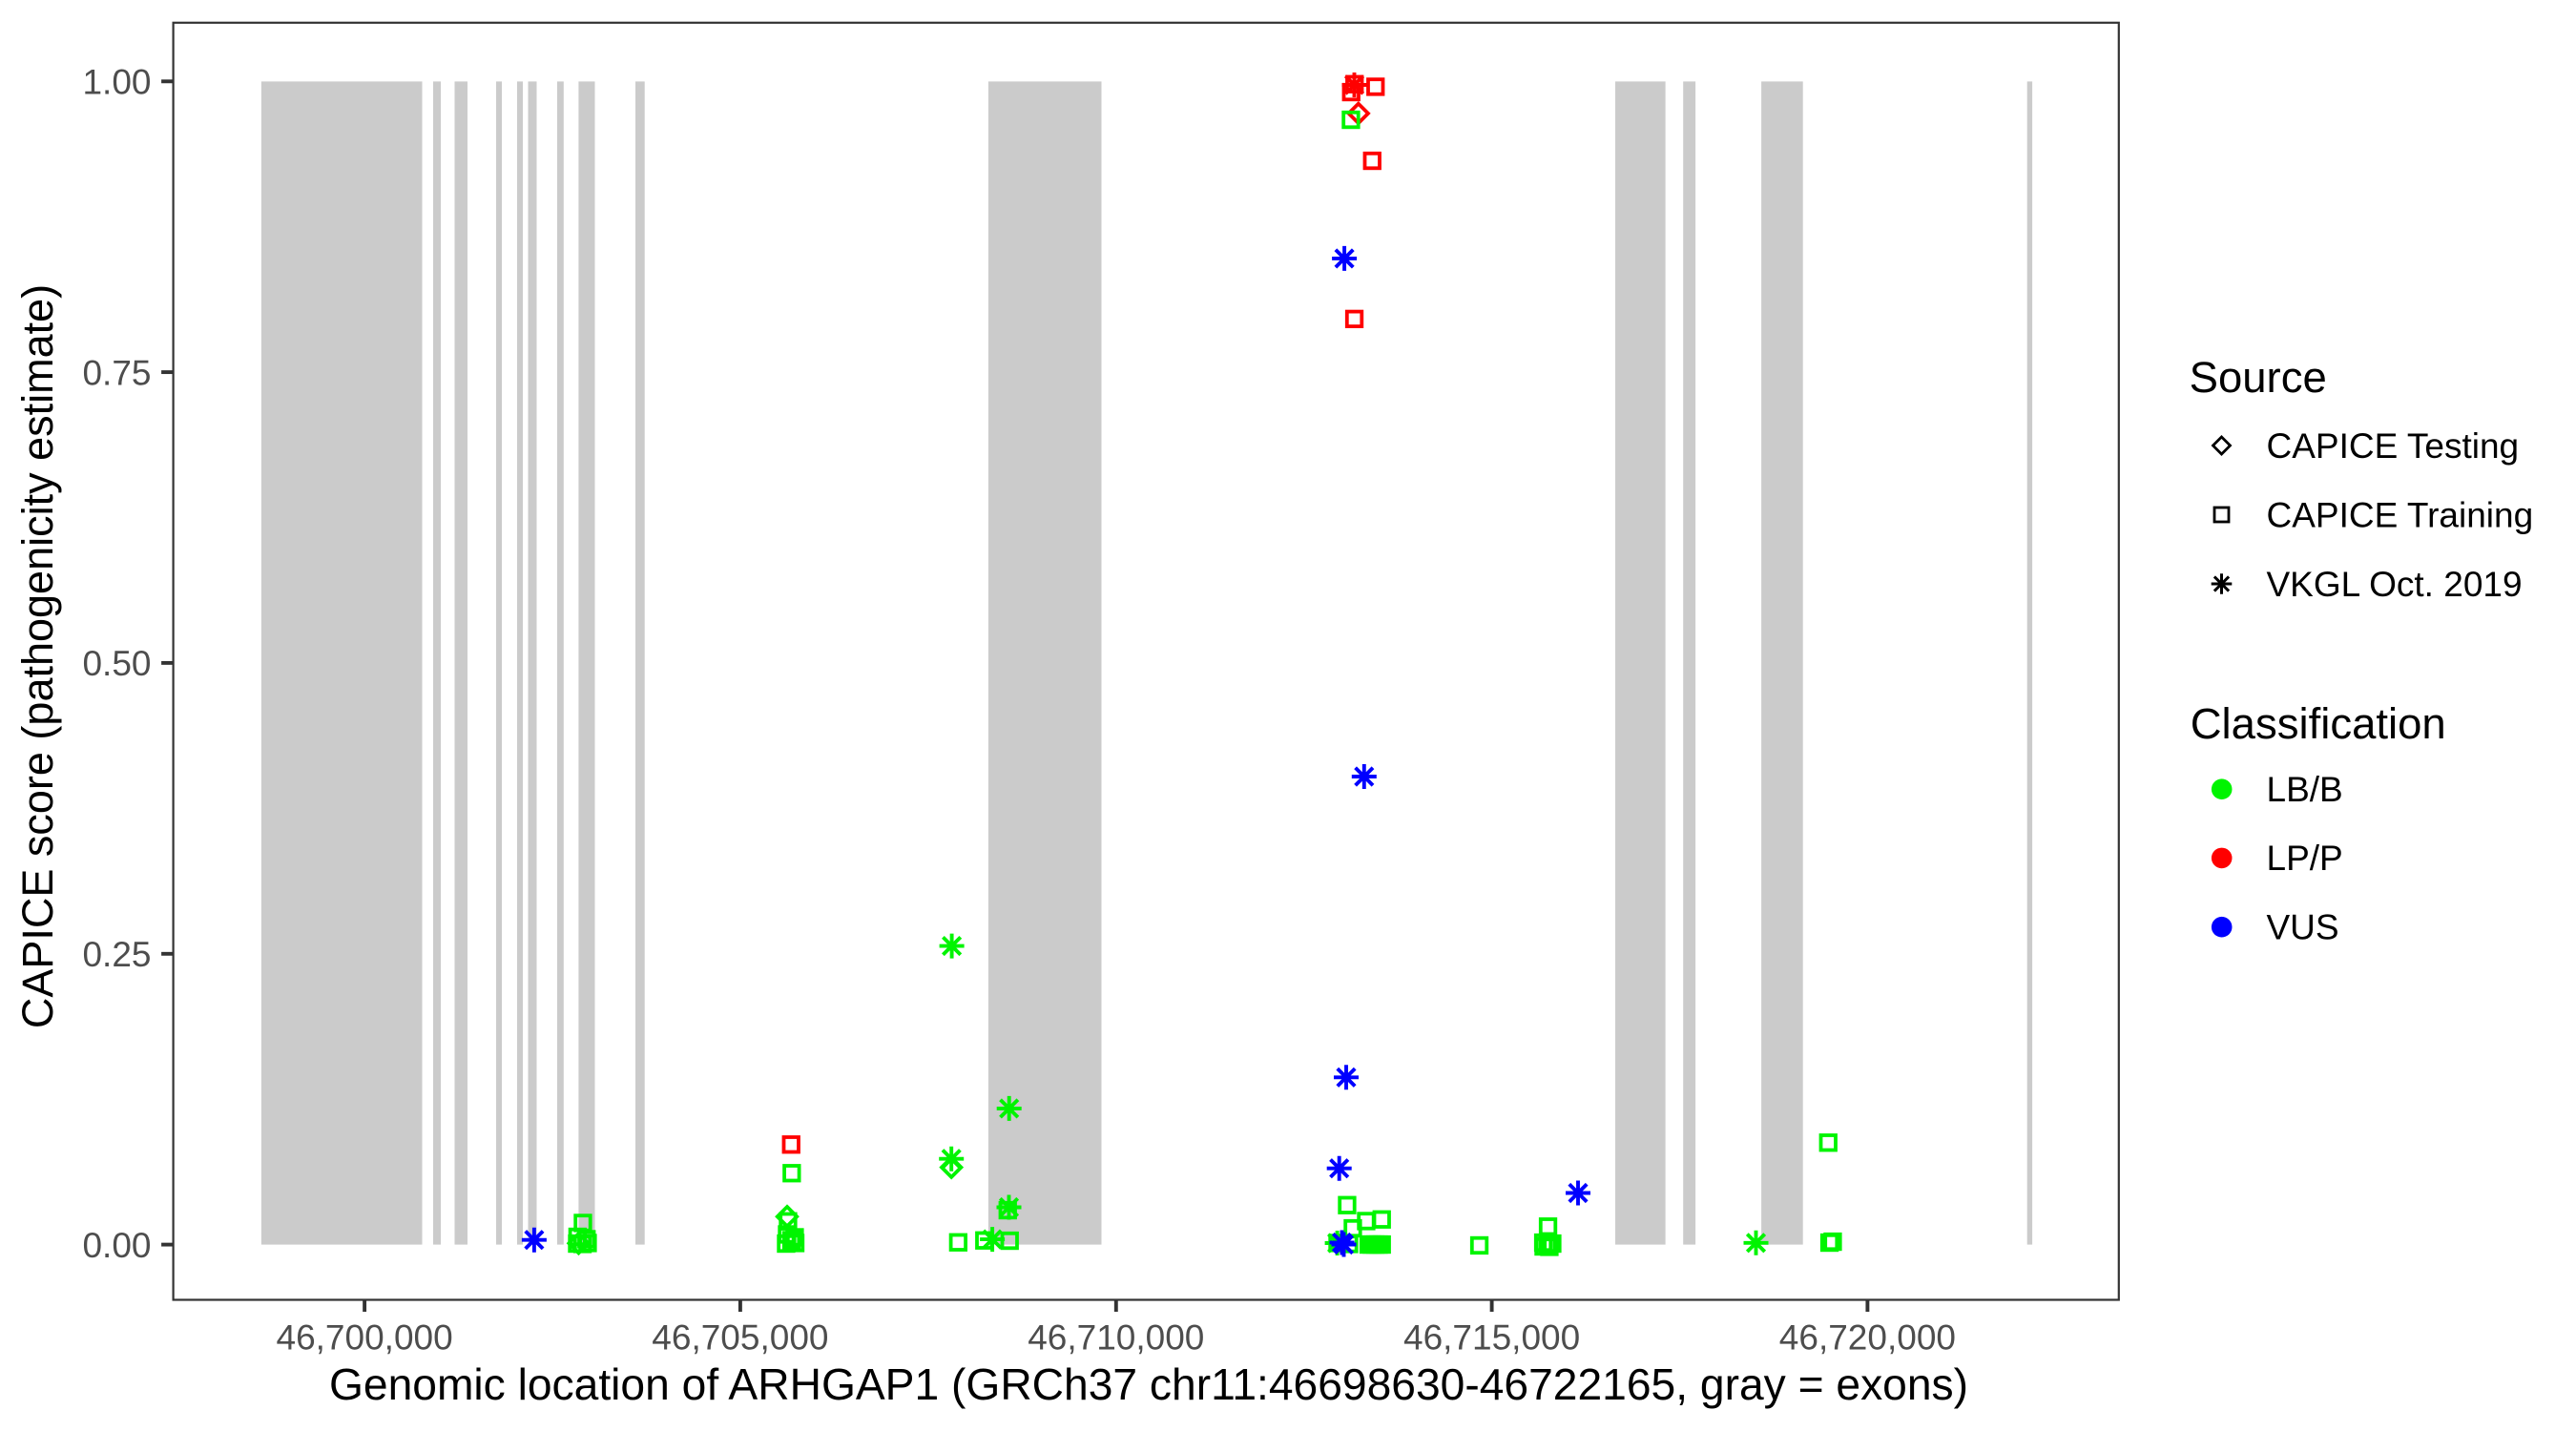  I want to click on svg-text: 46,720,000, so click(1867, 1338).